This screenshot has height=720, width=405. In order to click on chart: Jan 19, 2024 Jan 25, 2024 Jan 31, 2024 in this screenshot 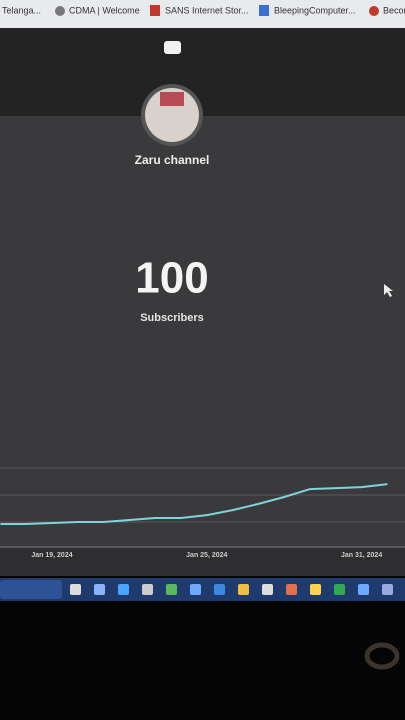, I will do `click(194, 521)`.